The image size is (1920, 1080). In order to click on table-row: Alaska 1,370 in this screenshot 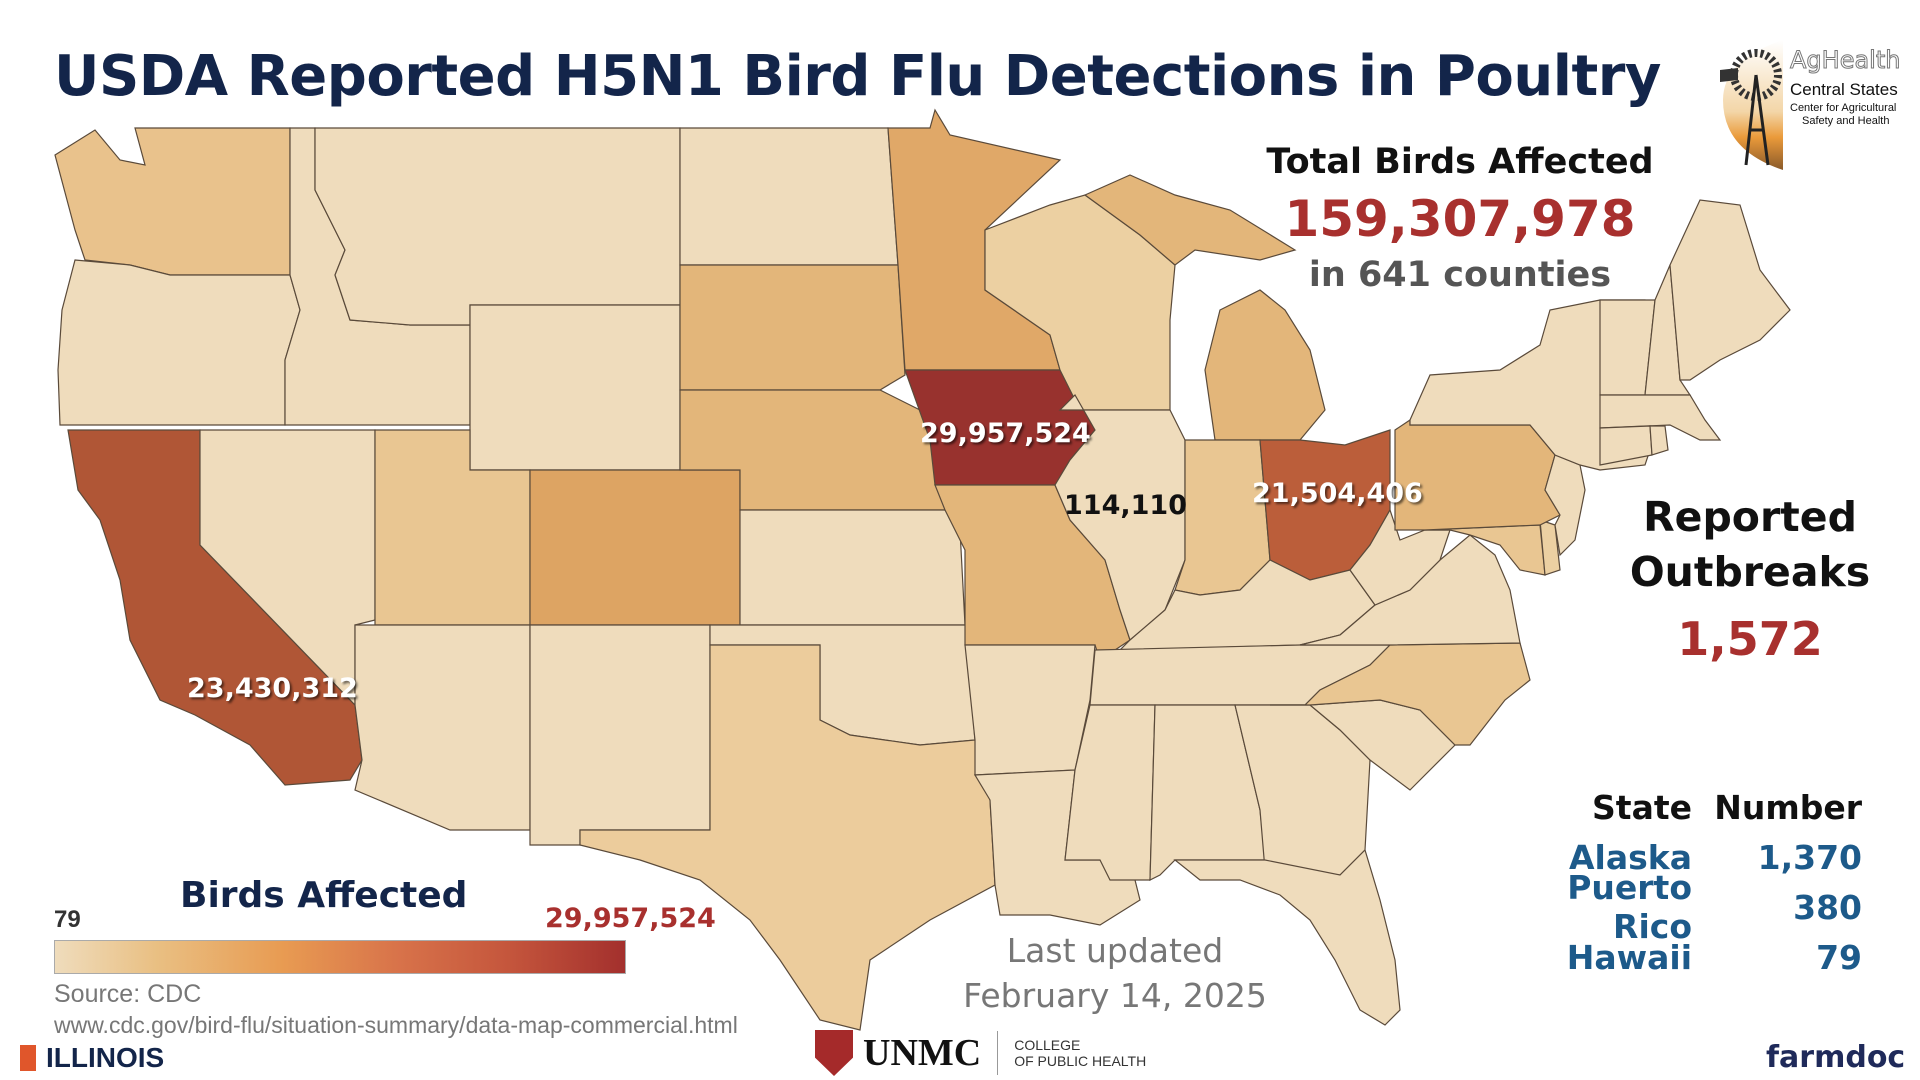, I will do `click(1680, 857)`.